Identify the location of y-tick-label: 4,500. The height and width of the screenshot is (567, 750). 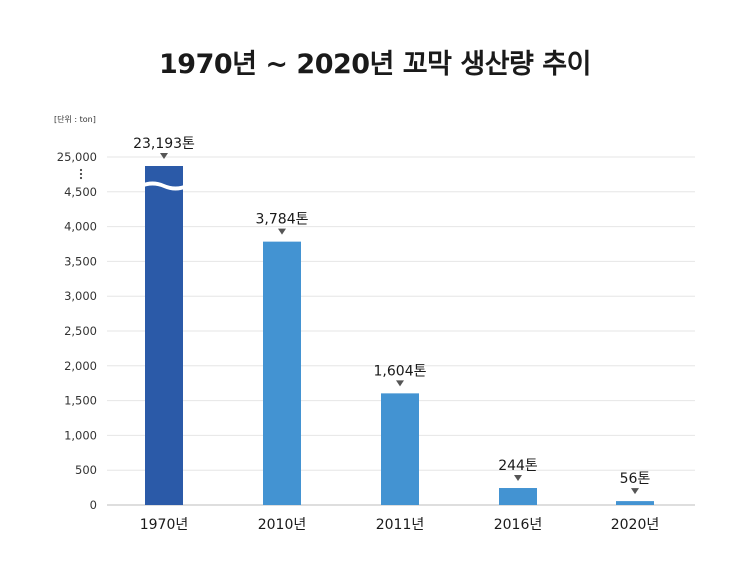
(80, 192).